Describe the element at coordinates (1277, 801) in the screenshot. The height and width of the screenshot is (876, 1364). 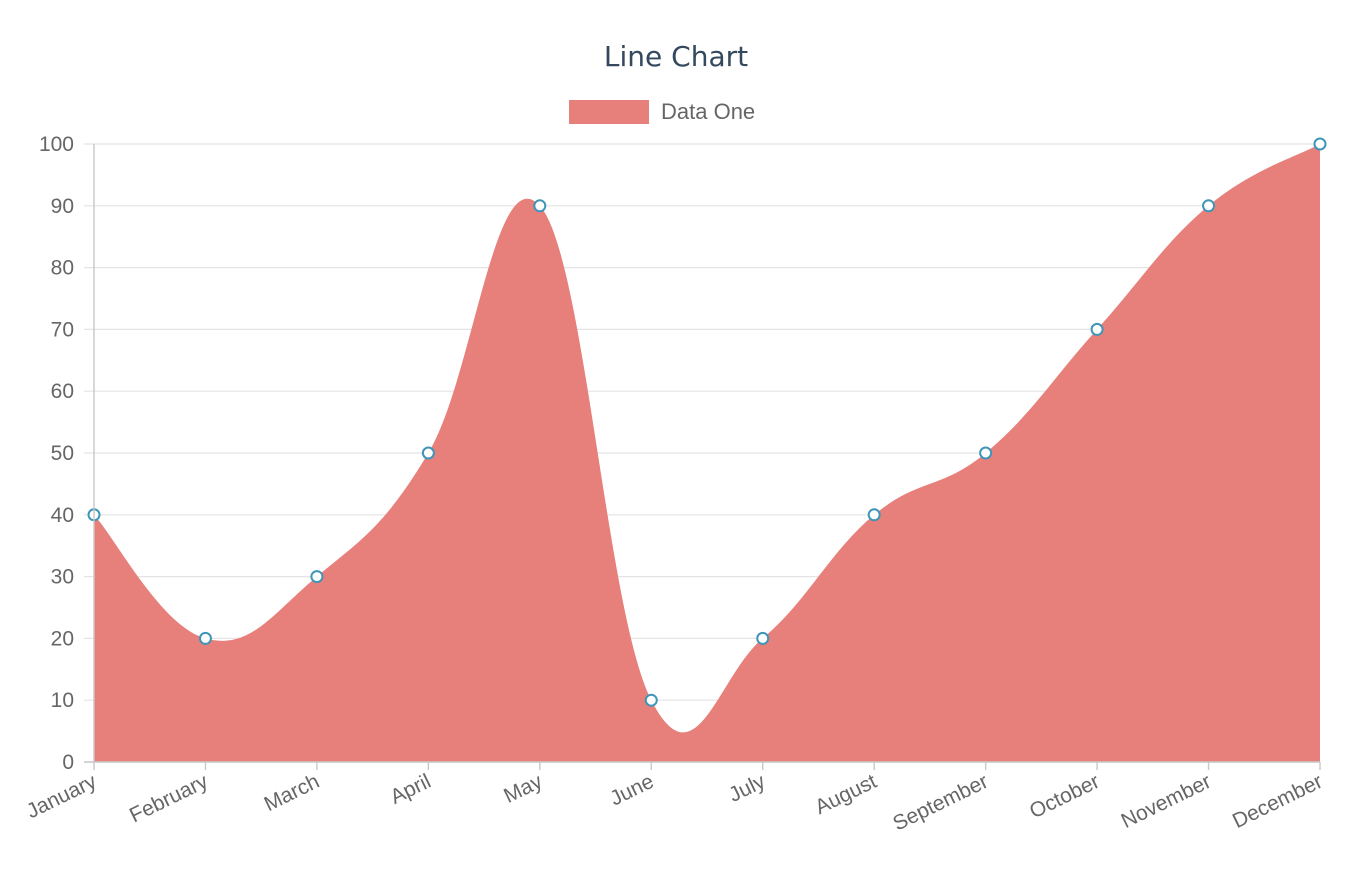
I see `x-tick-label: December` at that location.